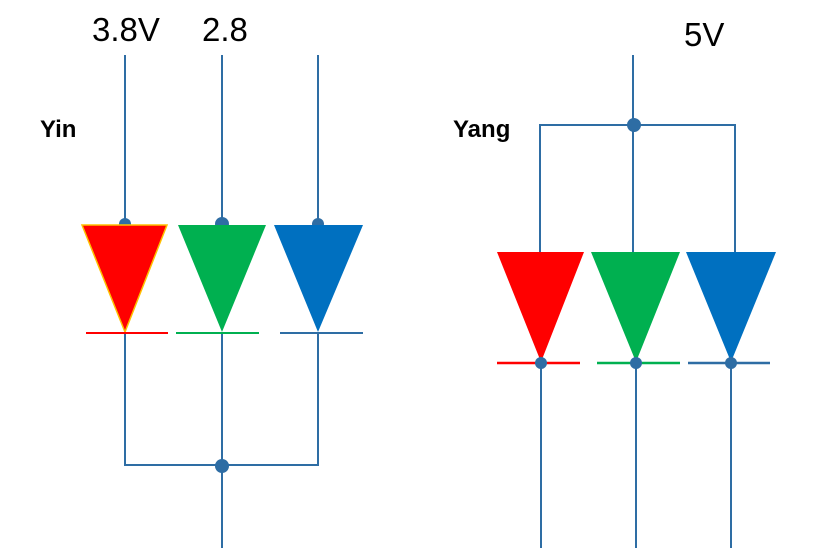 The image size is (821, 551). I want to click on yang-label: Yang, so click(481, 129).